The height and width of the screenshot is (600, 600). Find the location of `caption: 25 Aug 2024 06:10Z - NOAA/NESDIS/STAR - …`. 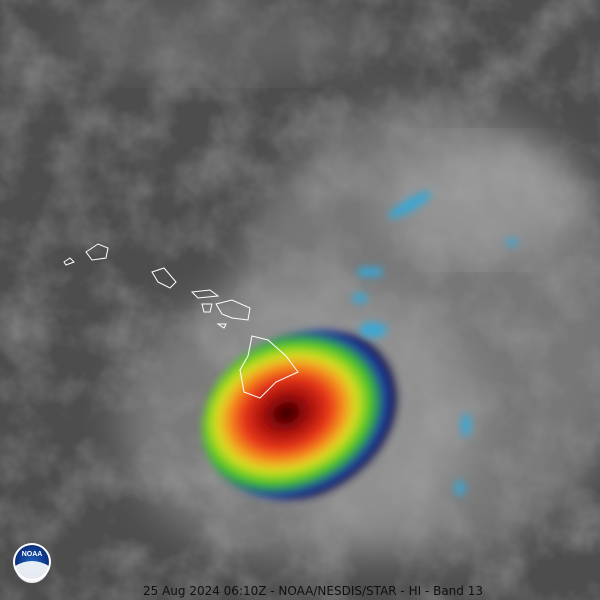

caption: 25 Aug 2024 06:10Z - NOAA/NESDIS/STAR - … is located at coordinates (313, 591).